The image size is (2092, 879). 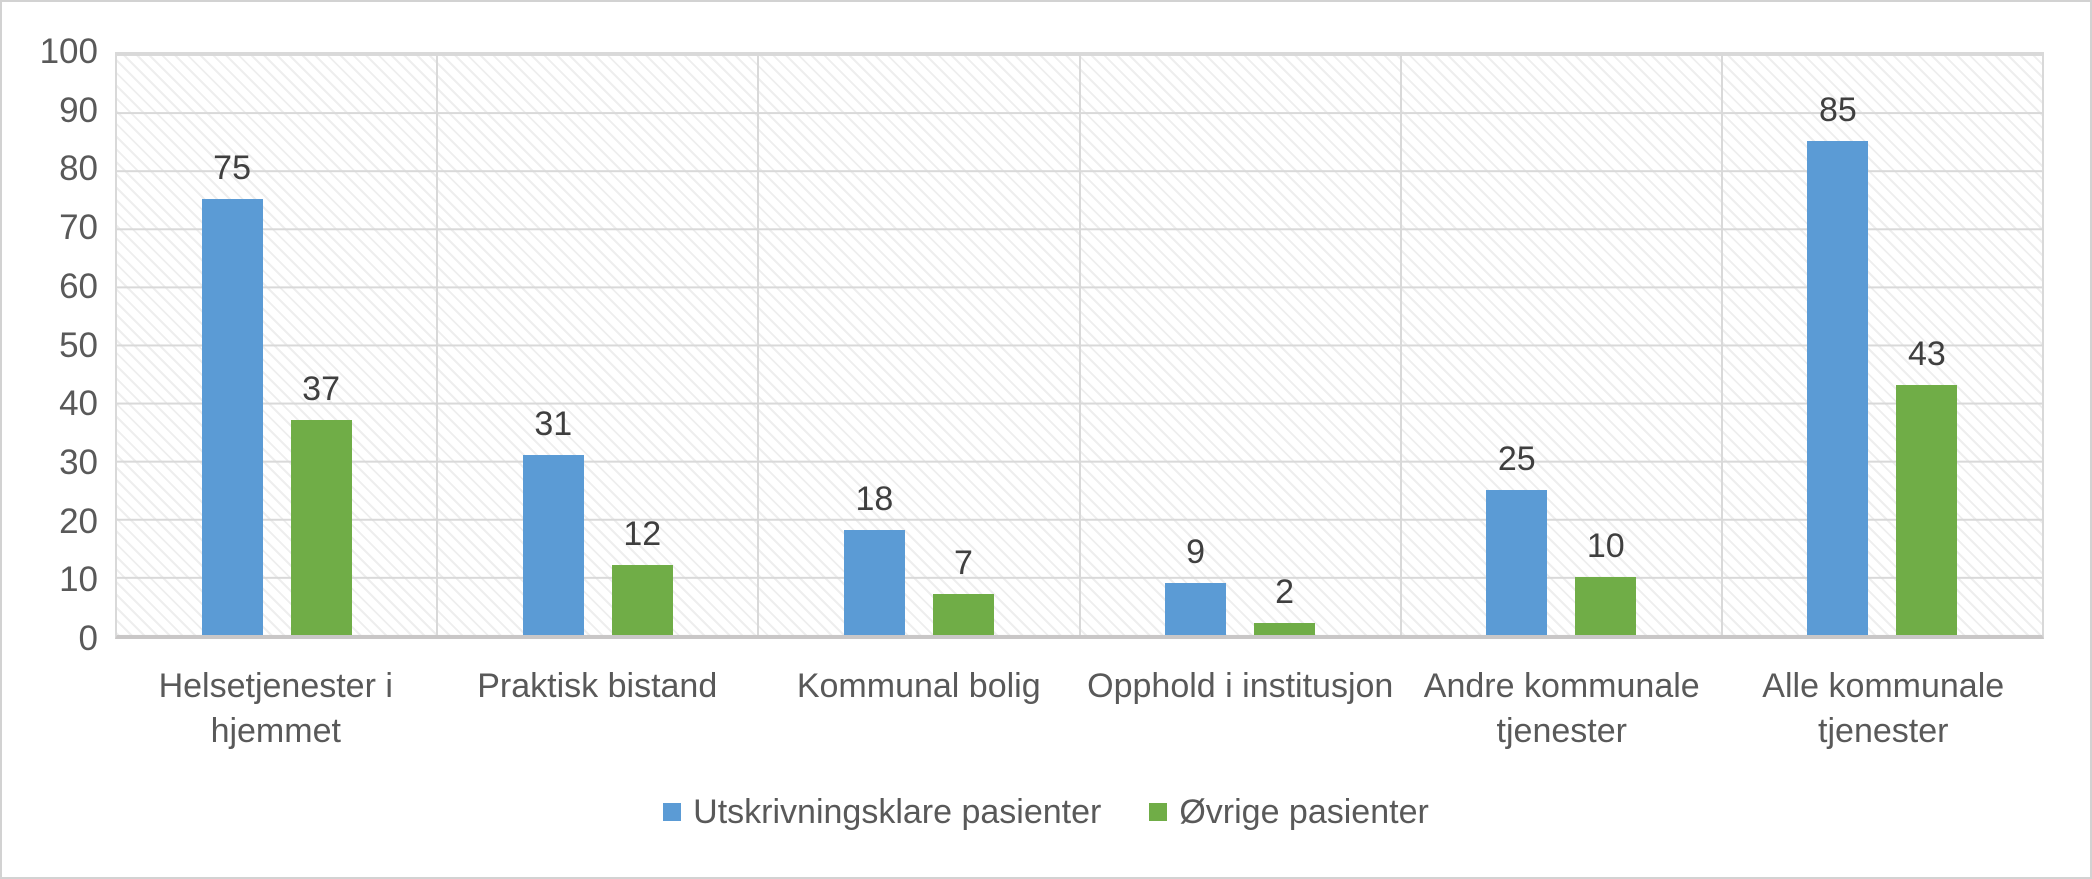 I want to click on legend-item: Utskrivningsklare pasienter, so click(x=882, y=812).